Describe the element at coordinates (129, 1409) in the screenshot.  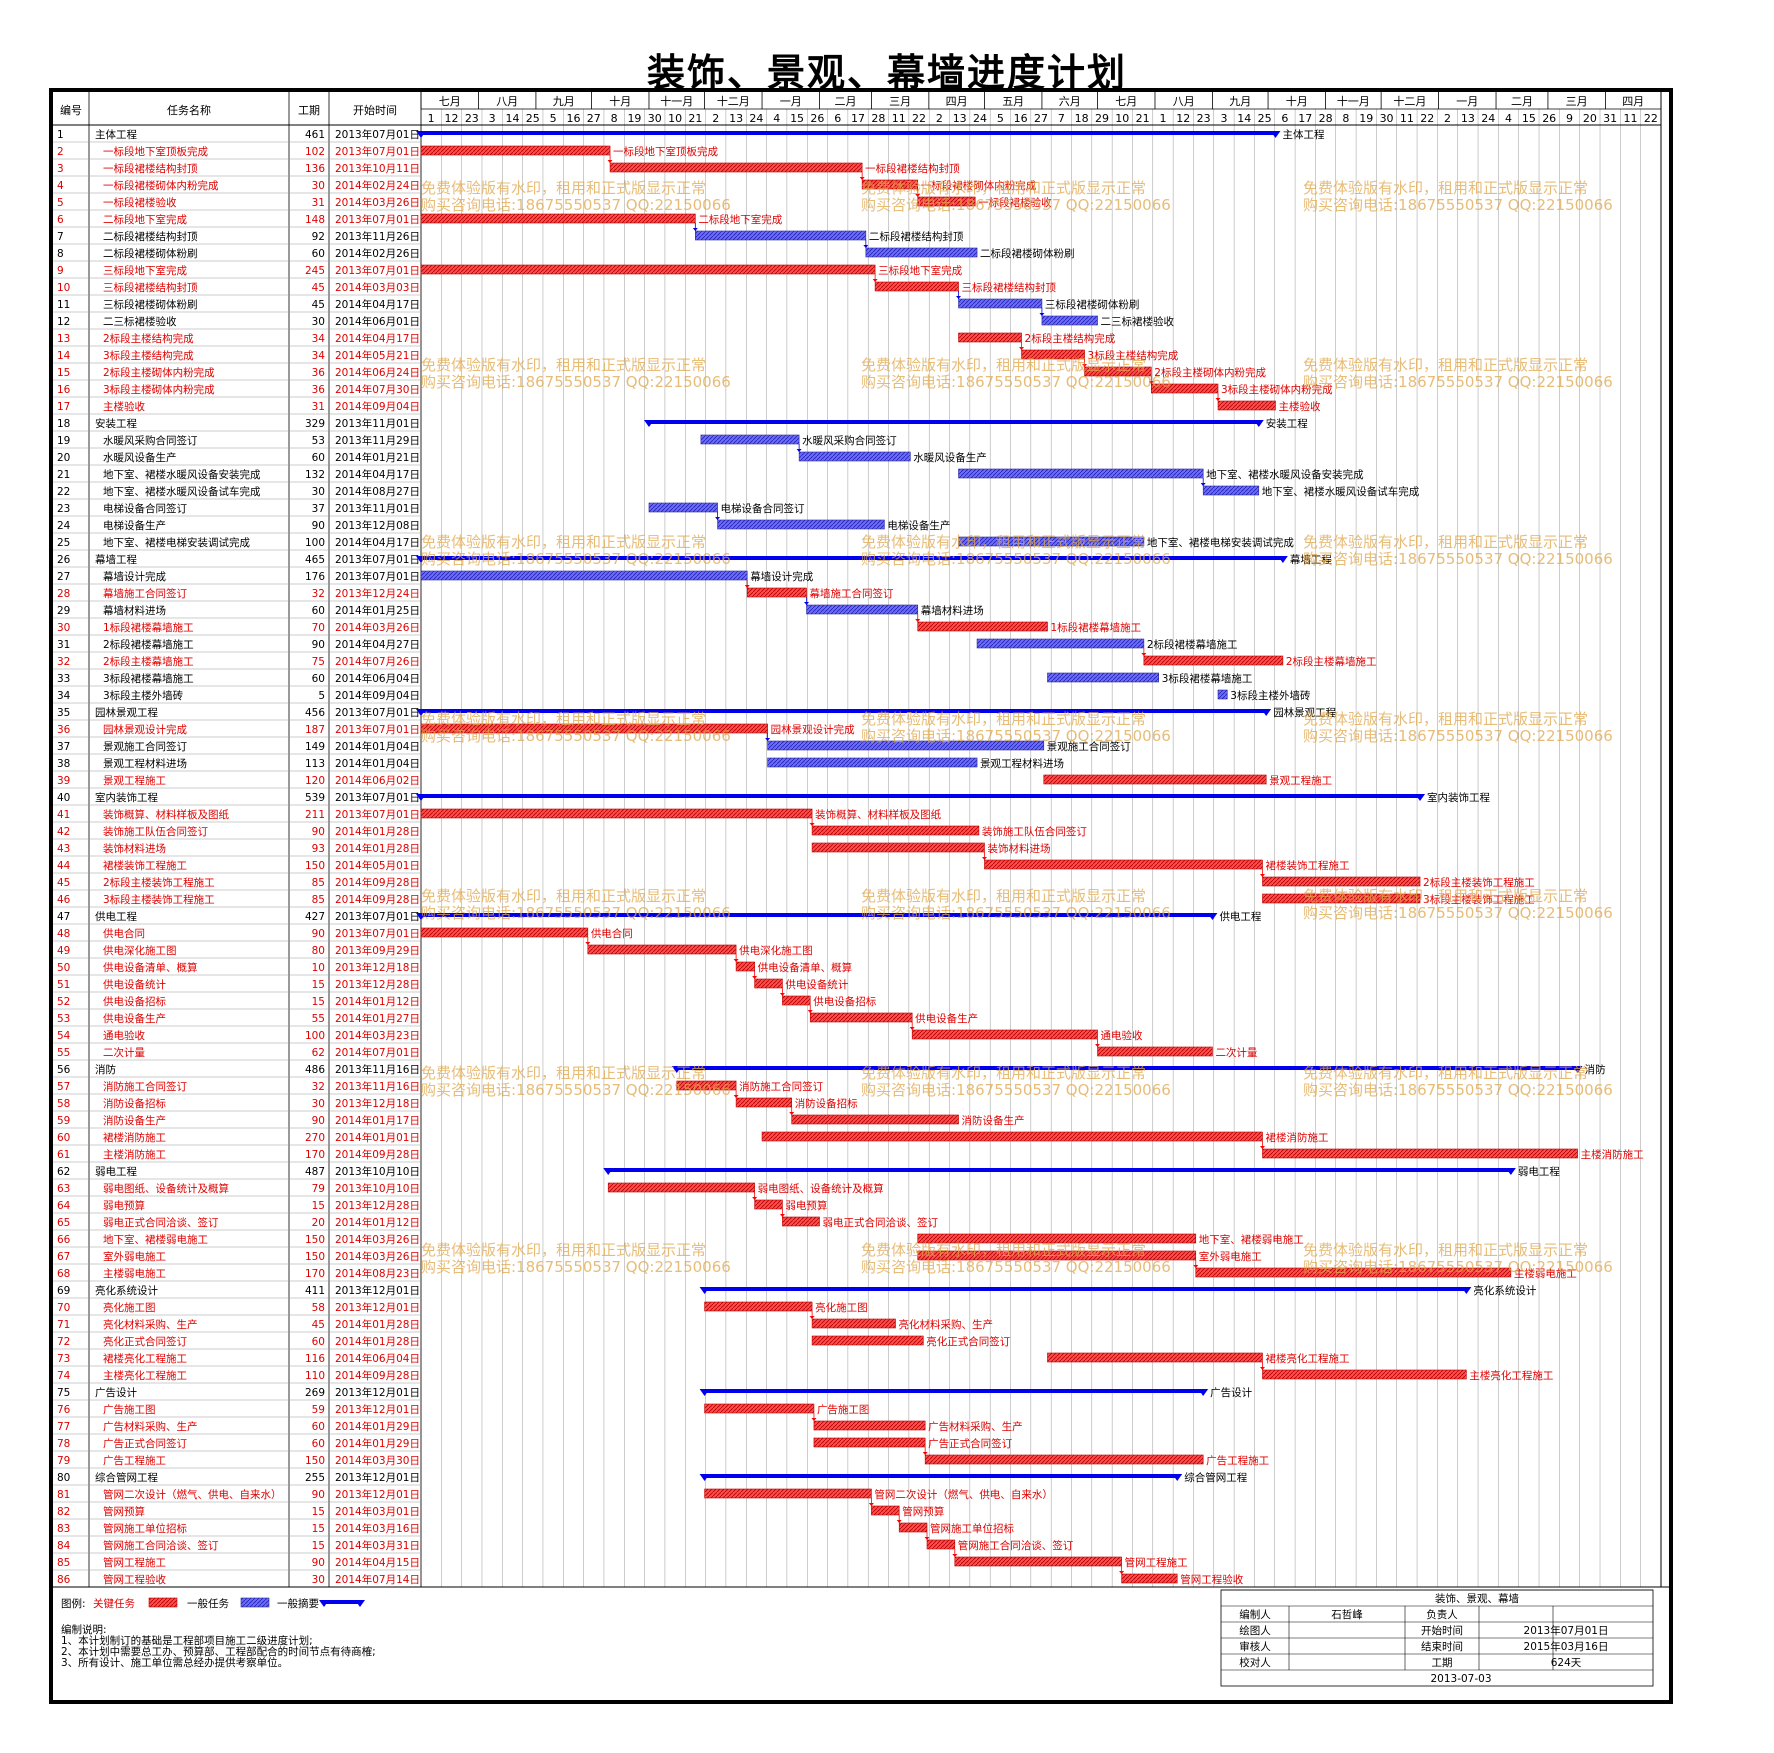
I see `task-name: 广告施工图` at that location.